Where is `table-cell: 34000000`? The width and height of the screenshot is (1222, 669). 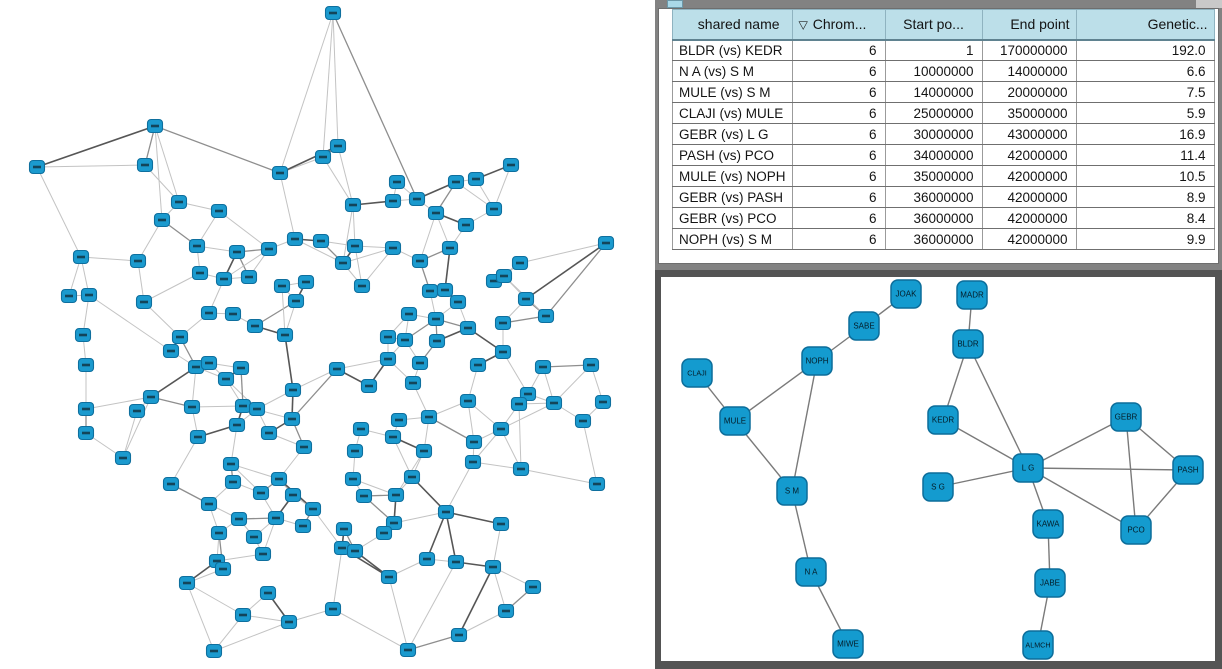
table-cell: 34000000 is located at coordinates (933, 155).